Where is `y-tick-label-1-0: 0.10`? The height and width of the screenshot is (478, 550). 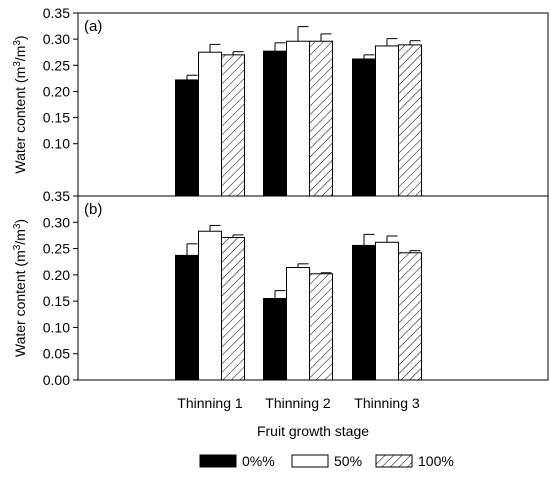 y-tick-label-1-0: 0.10 is located at coordinates (56, 144).